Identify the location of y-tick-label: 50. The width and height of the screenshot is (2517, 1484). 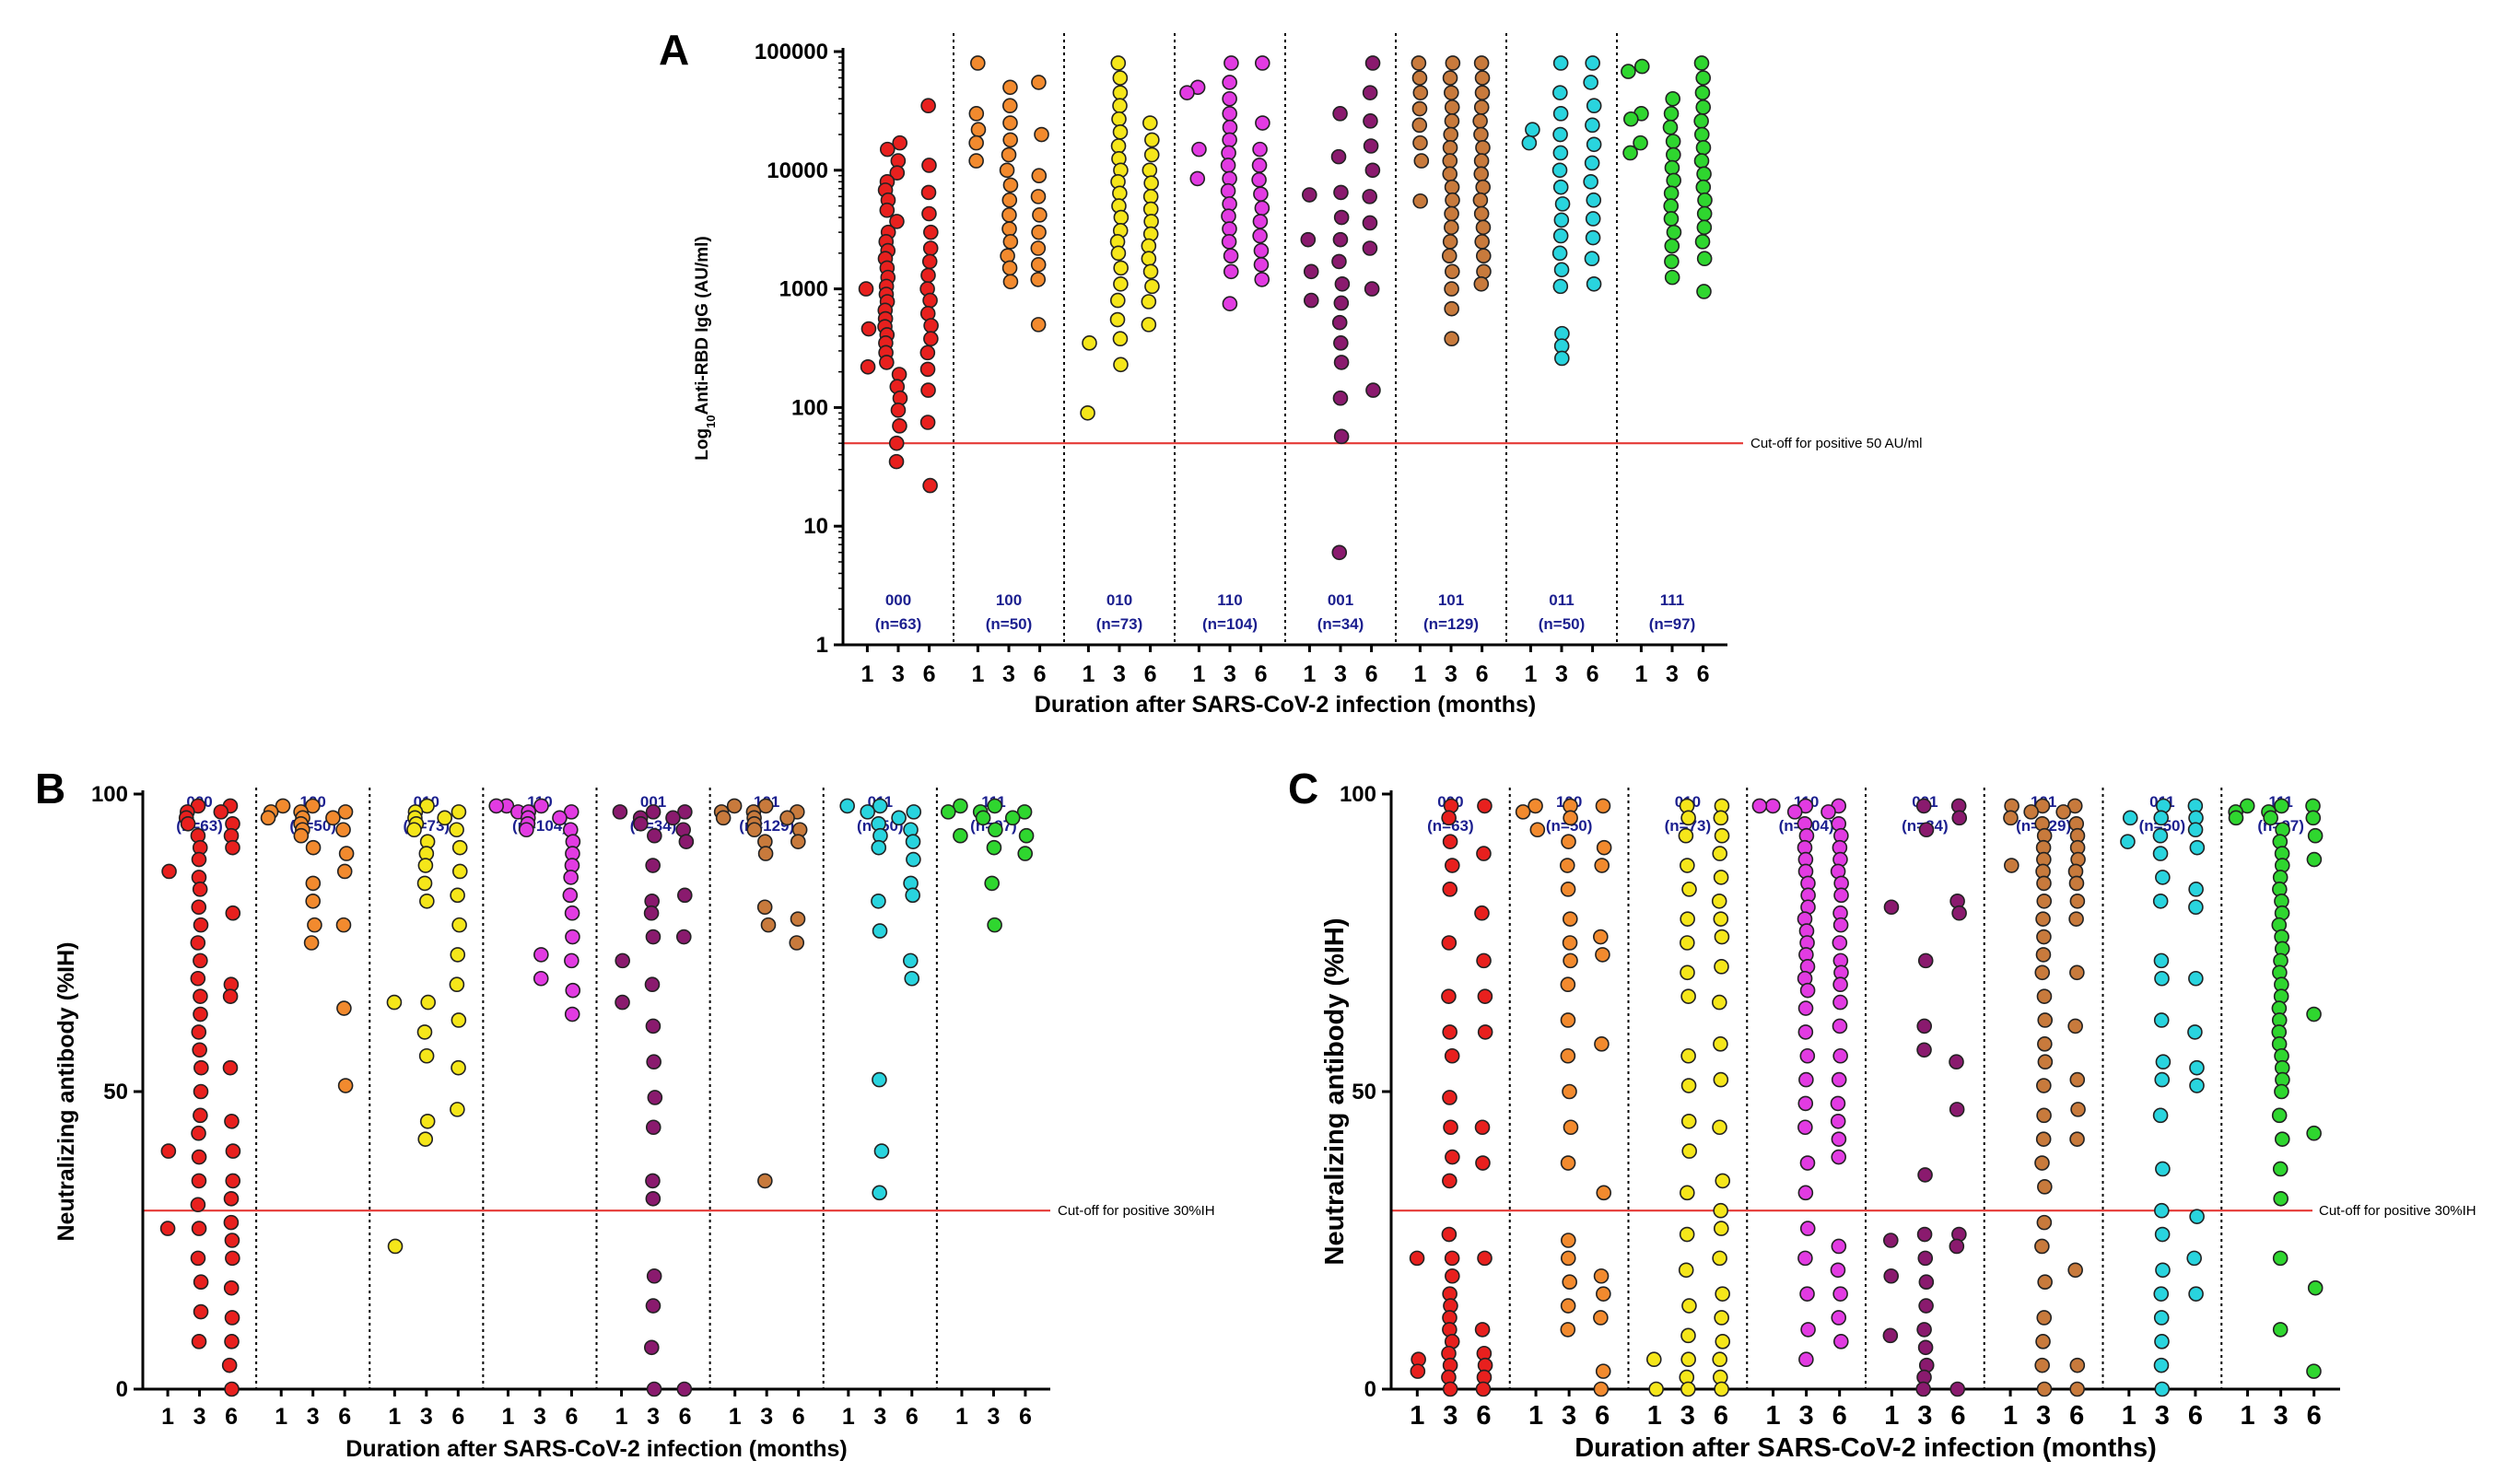
(115, 1092).